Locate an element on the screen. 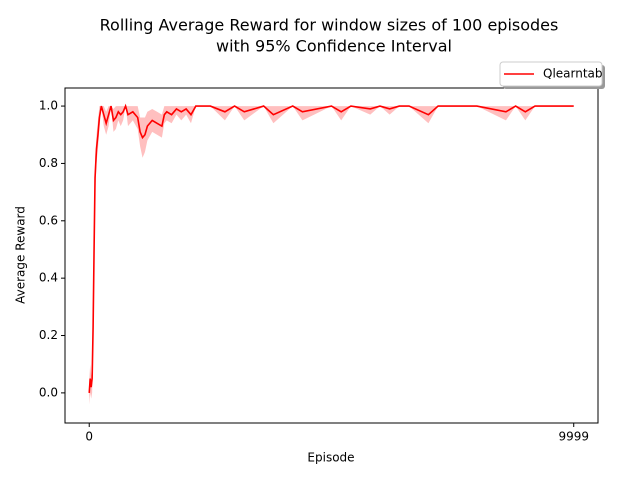 This screenshot has width=640, height=480. y-tick-label: 0.6 is located at coordinates (48, 220).